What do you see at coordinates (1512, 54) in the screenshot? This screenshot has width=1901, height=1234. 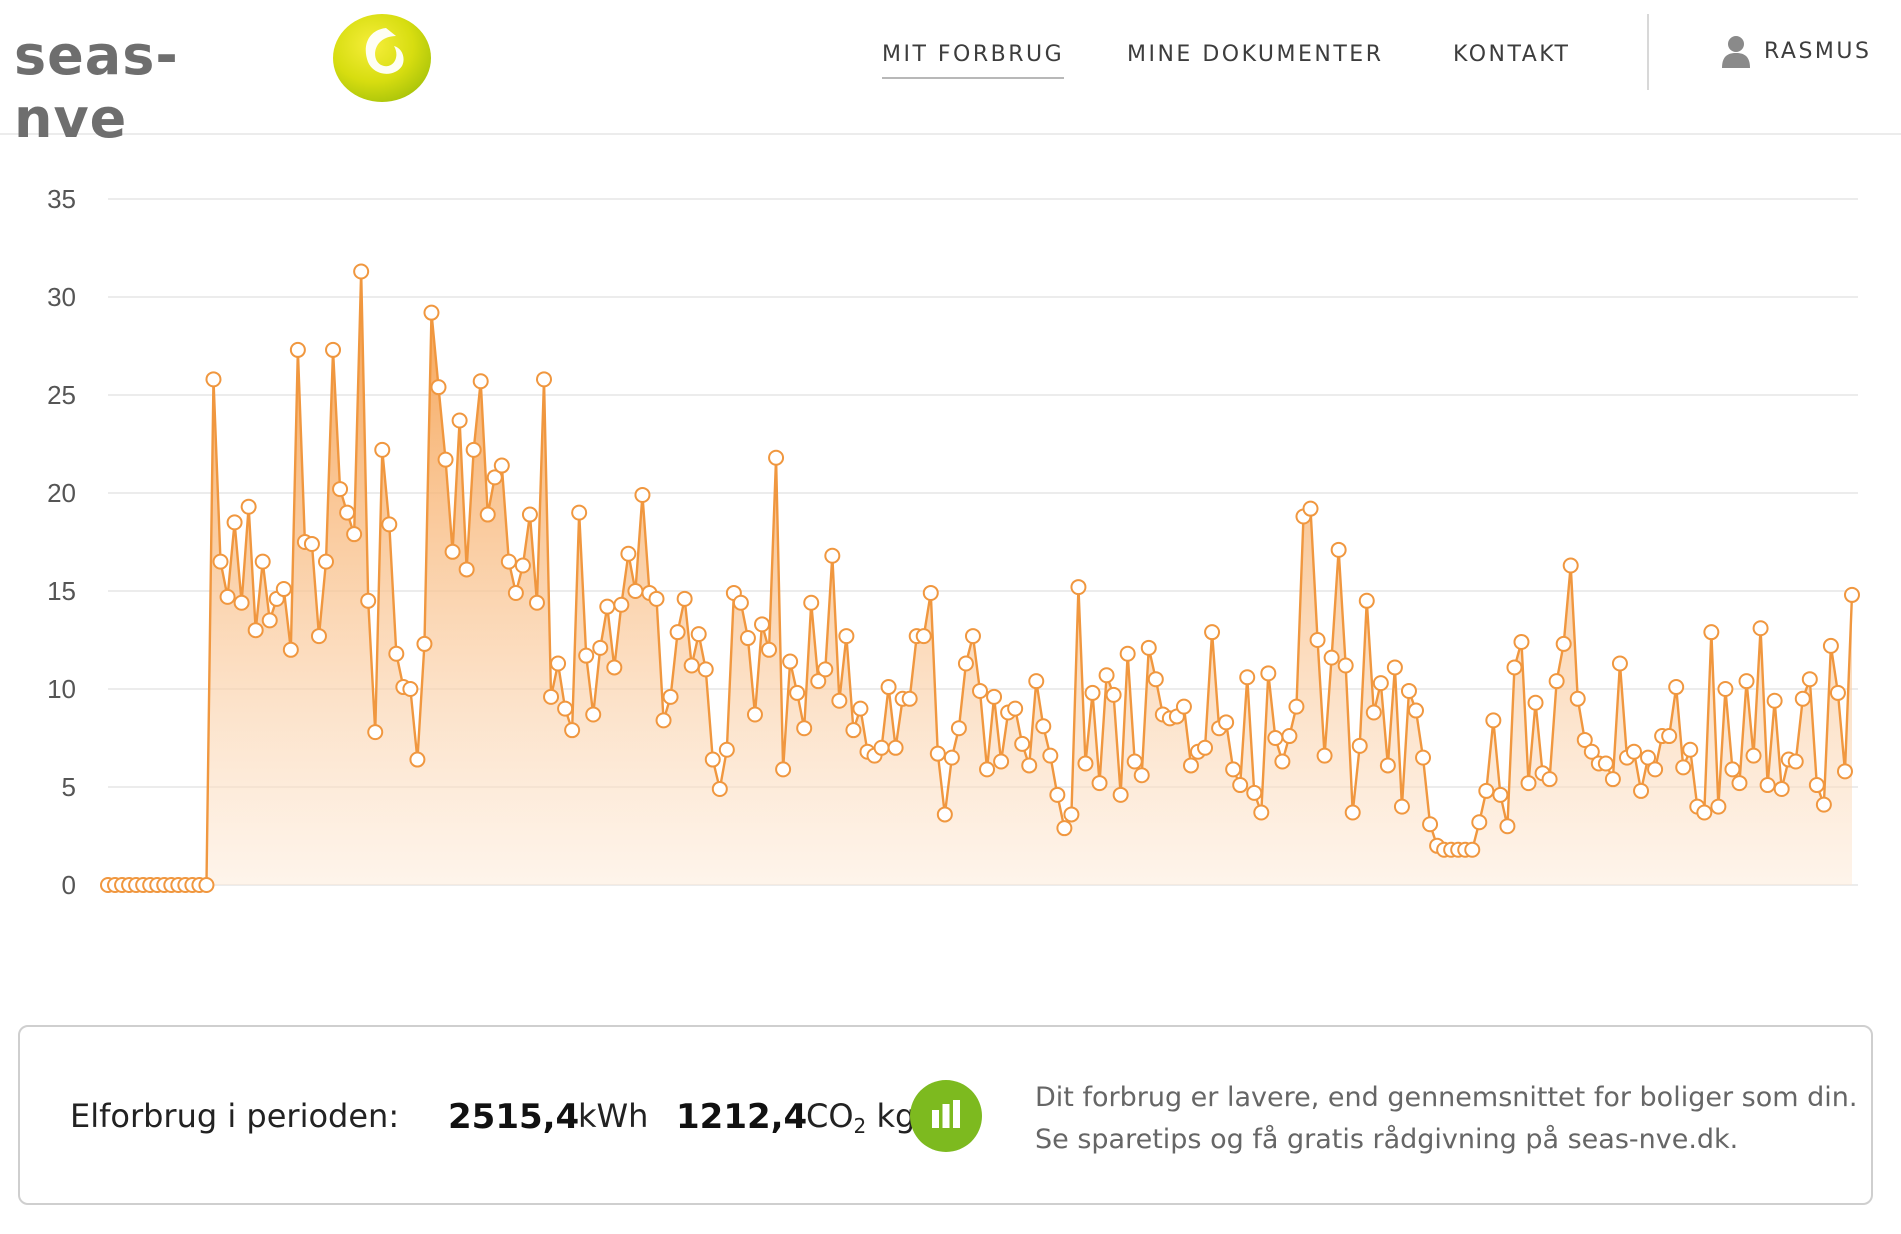 I see `nav-kontakt: KONTAKT` at bounding box center [1512, 54].